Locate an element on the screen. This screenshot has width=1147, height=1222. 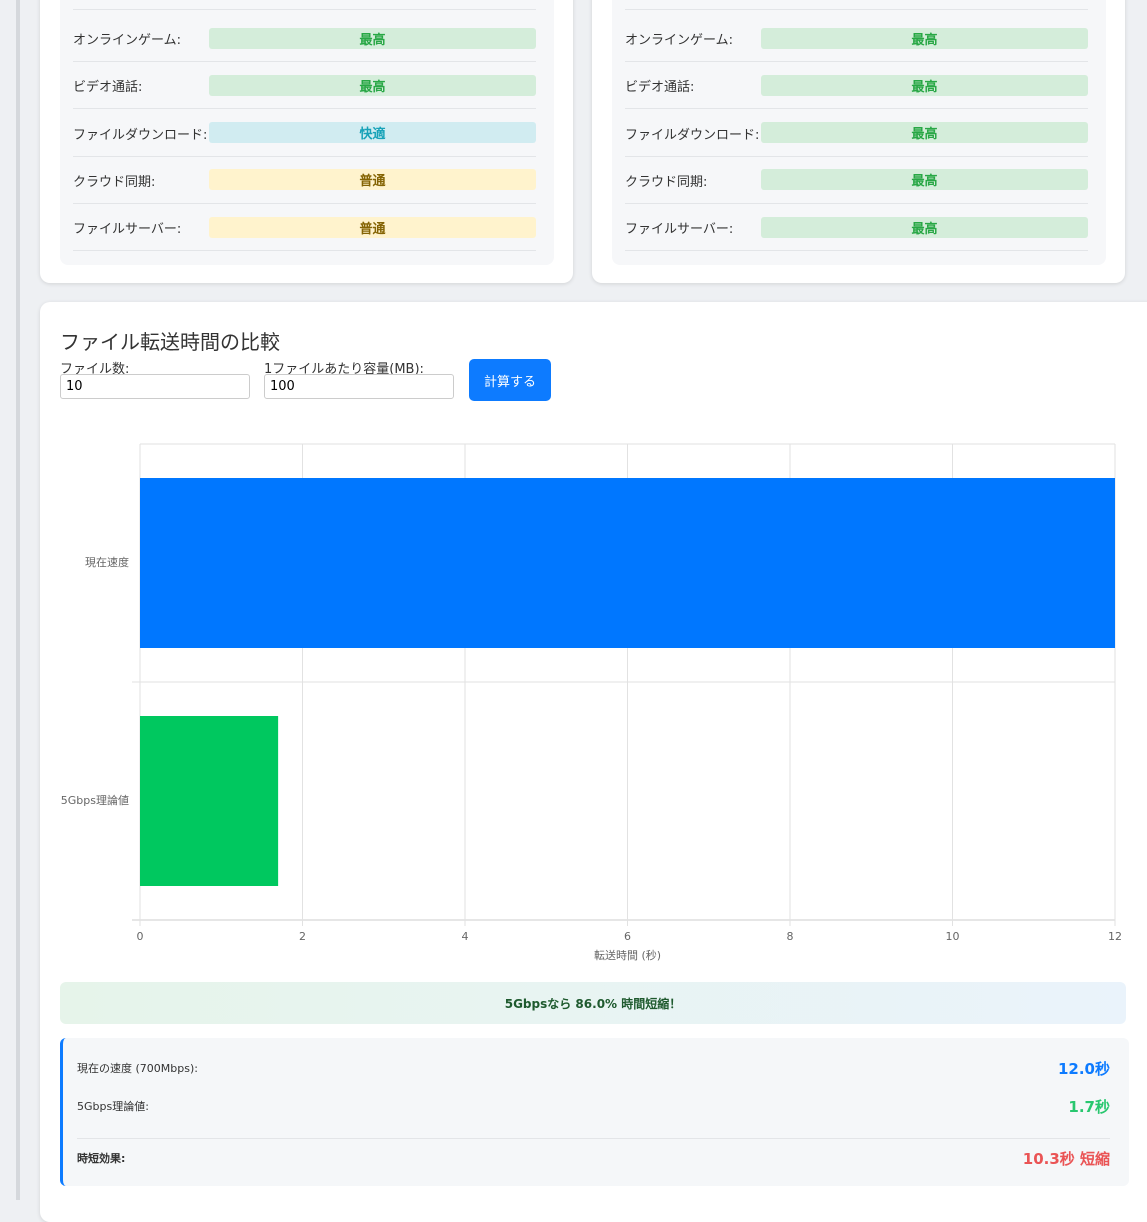
result-label: 5Gbps理論値: is located at coordinates (113, 1106).